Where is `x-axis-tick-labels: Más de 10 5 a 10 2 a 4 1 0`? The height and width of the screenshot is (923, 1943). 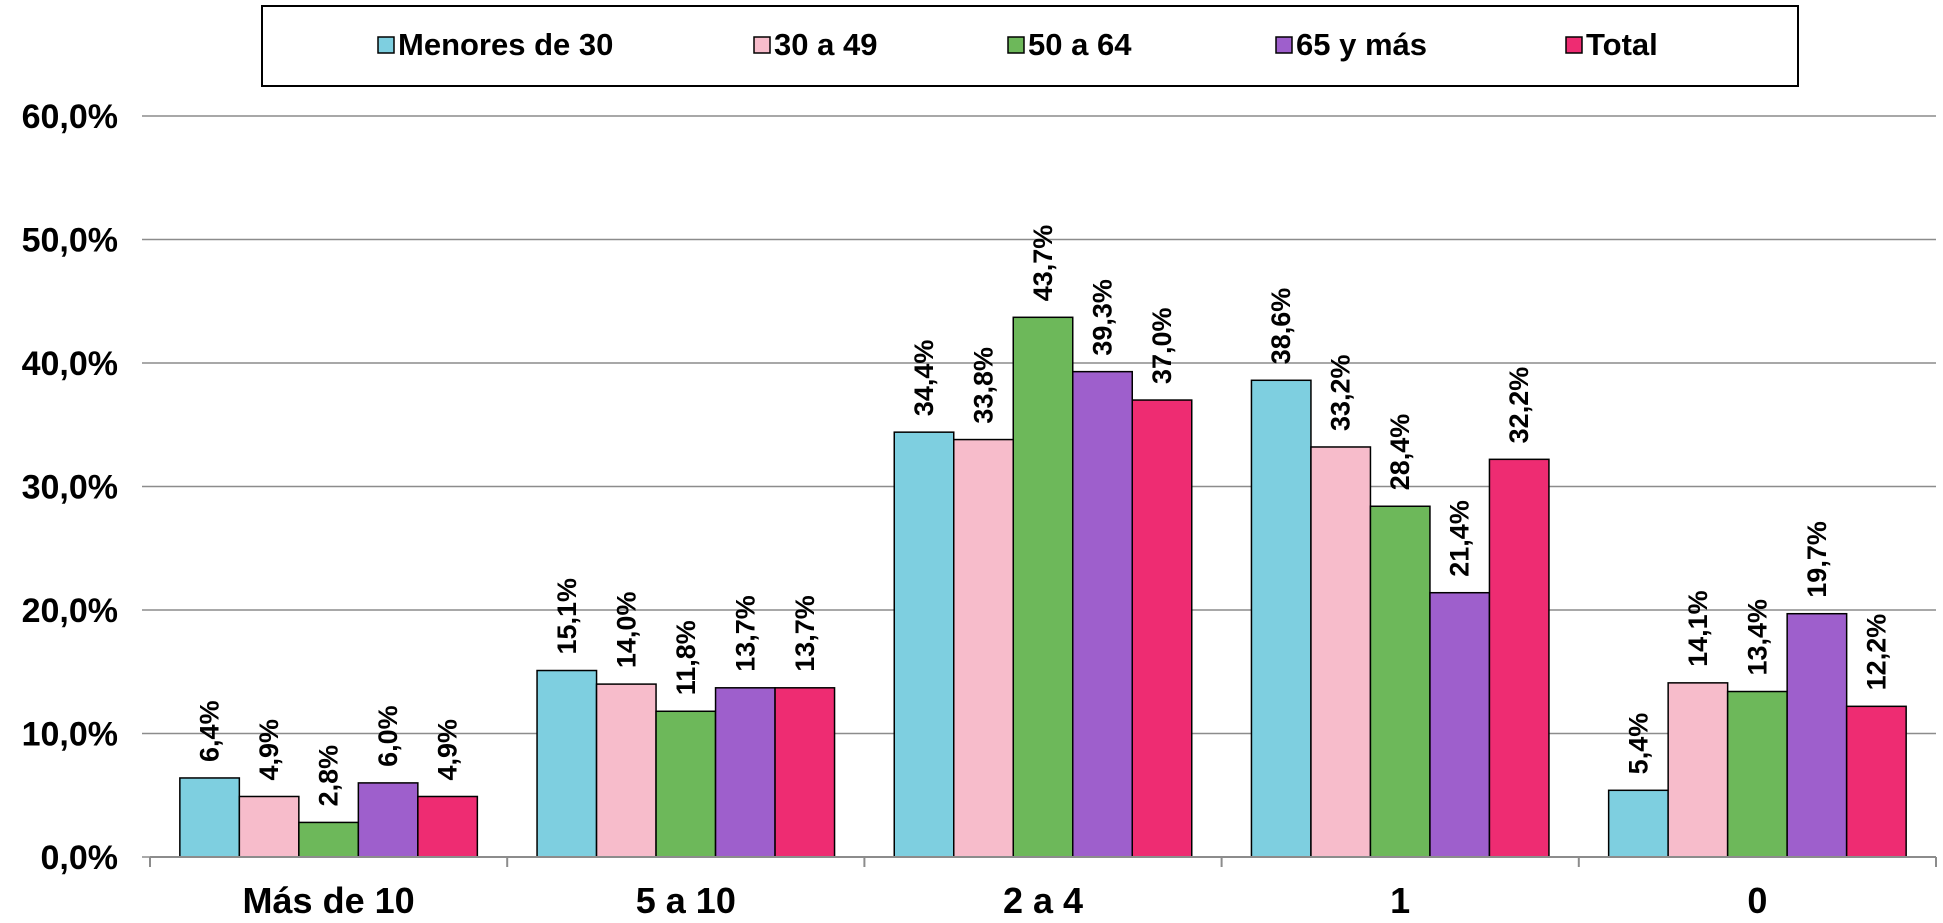
x-axis-tick-labels: Más de 10 5 a 10 2 a 4 1 0 is located at coordinates (1005, 900).